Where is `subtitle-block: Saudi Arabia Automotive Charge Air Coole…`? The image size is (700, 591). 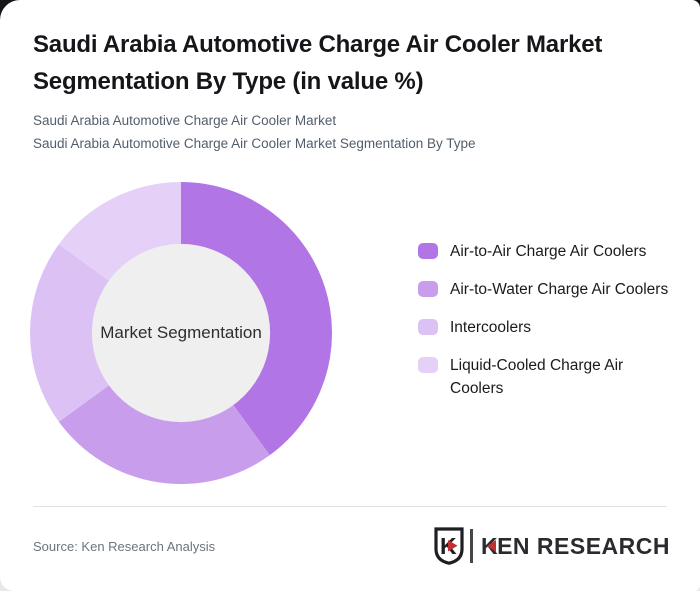
subtitle-block: Saudi Arabia Automotive Charge Air Coole… is located at coordinates (343, 132).